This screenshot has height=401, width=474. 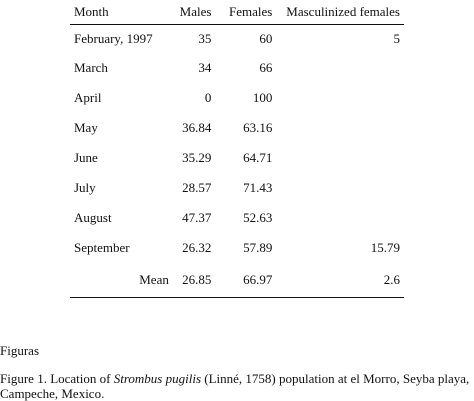 I want to click on cell-males: 28.57, so click(x=197, y=187).